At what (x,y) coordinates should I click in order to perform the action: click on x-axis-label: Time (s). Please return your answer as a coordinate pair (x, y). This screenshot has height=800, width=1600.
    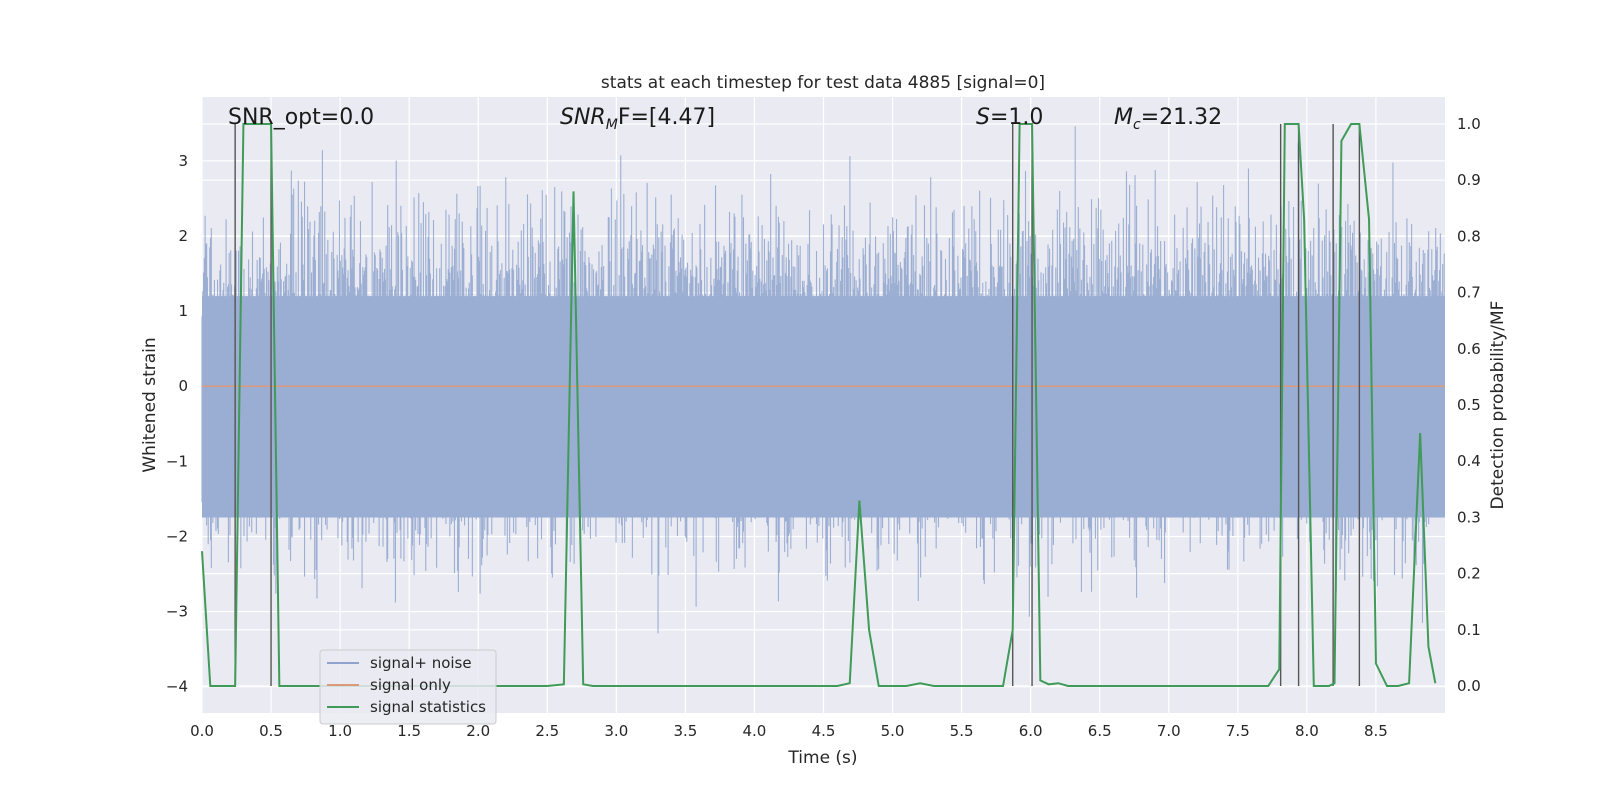
    Looking at the image, I should click on (822, 758).